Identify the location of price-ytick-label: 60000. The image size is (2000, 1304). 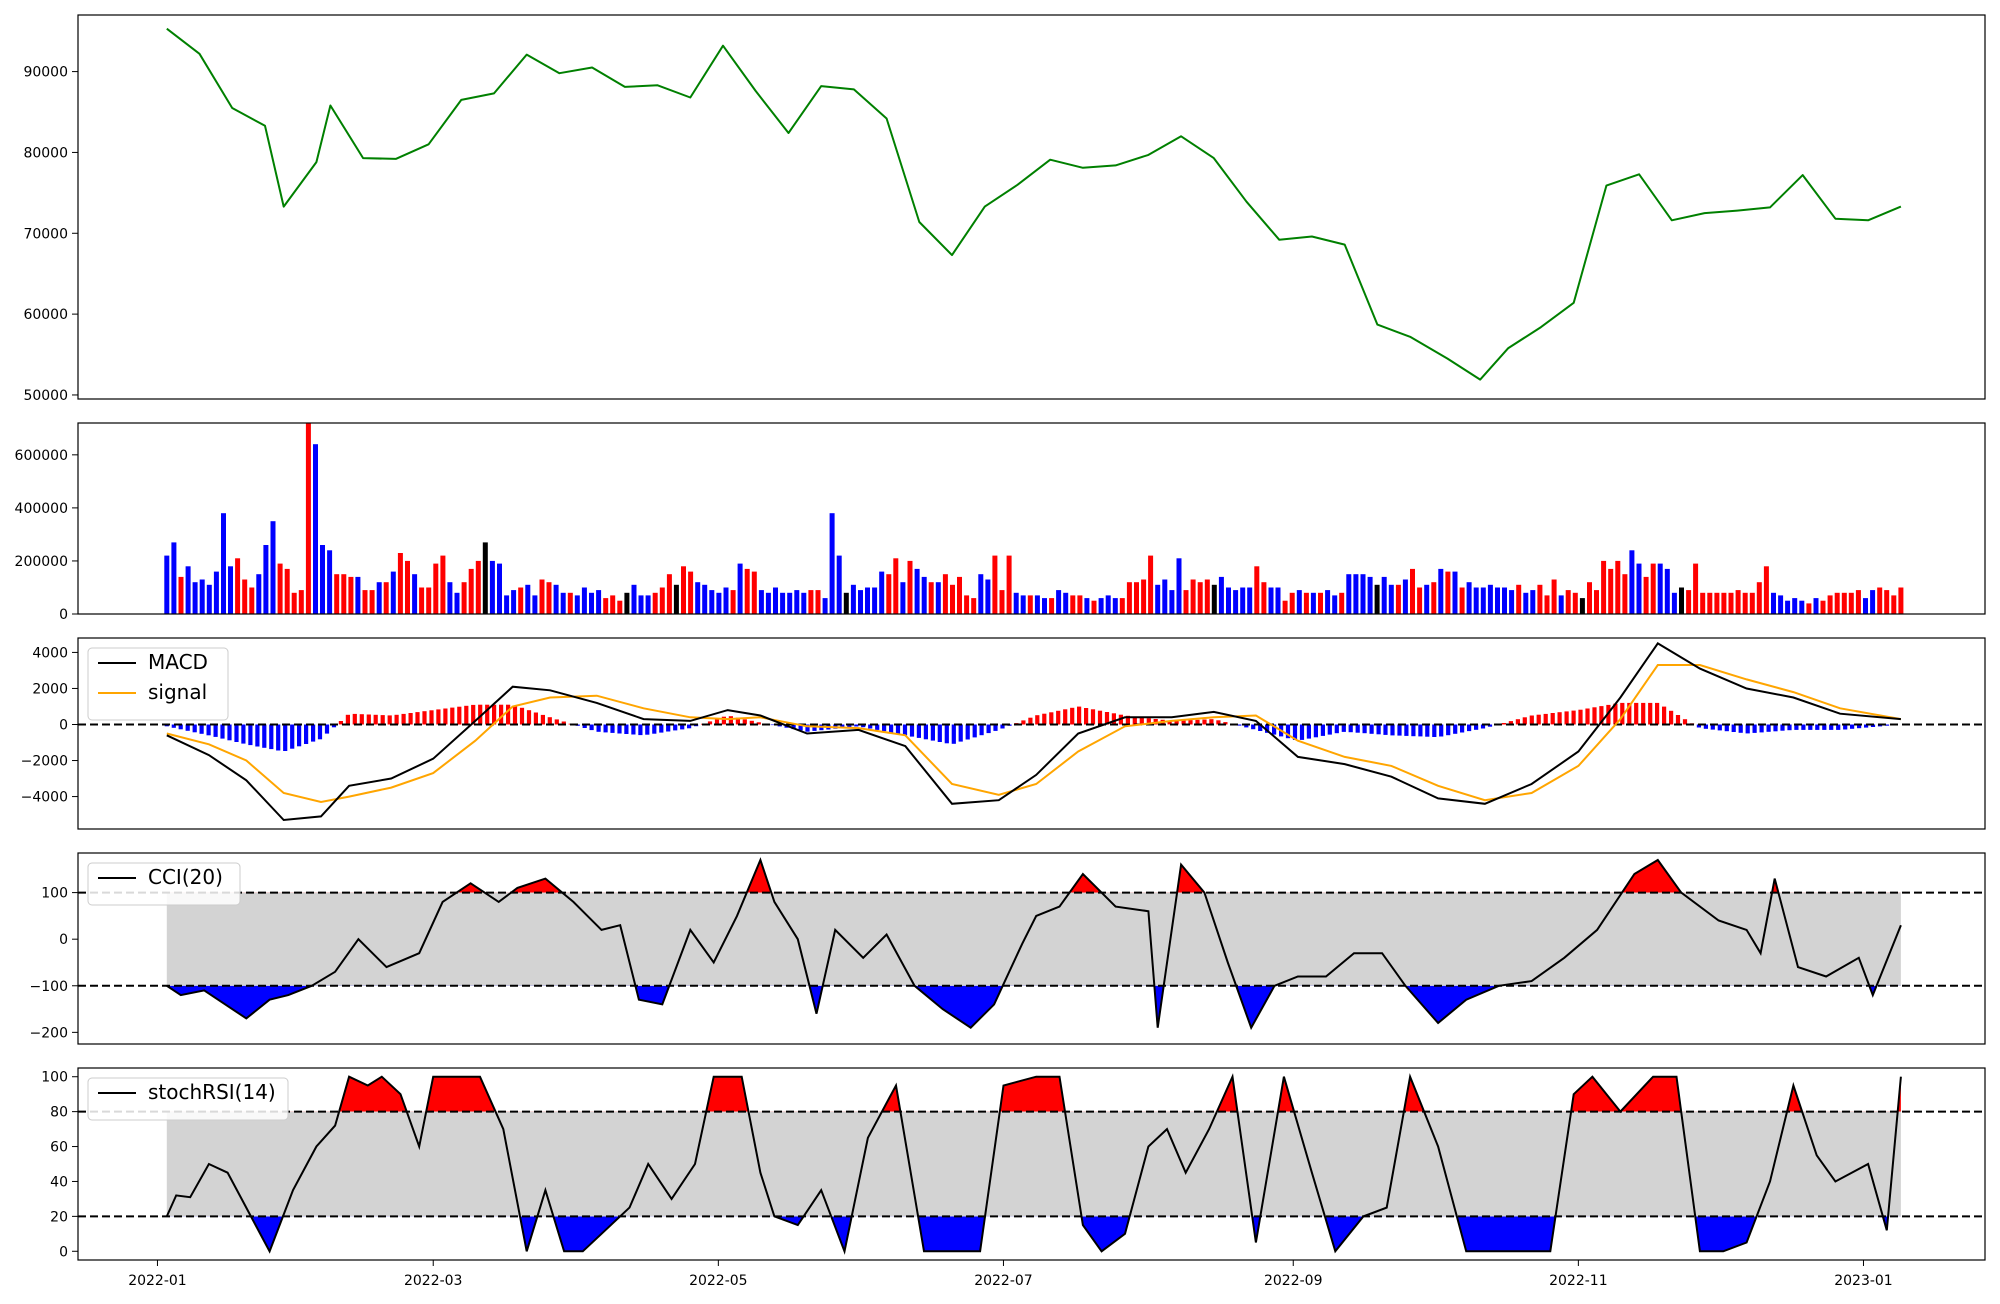
(45, 315).